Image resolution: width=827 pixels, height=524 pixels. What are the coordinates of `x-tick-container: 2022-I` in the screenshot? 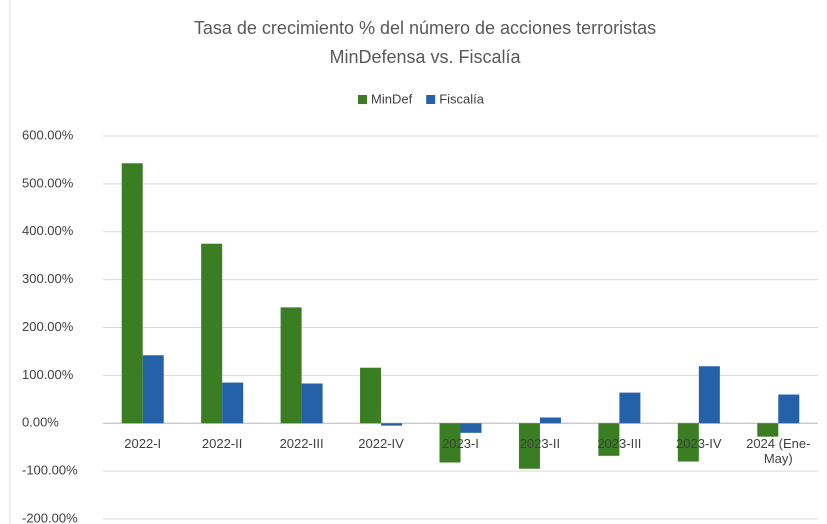 It's located at (143, 444).